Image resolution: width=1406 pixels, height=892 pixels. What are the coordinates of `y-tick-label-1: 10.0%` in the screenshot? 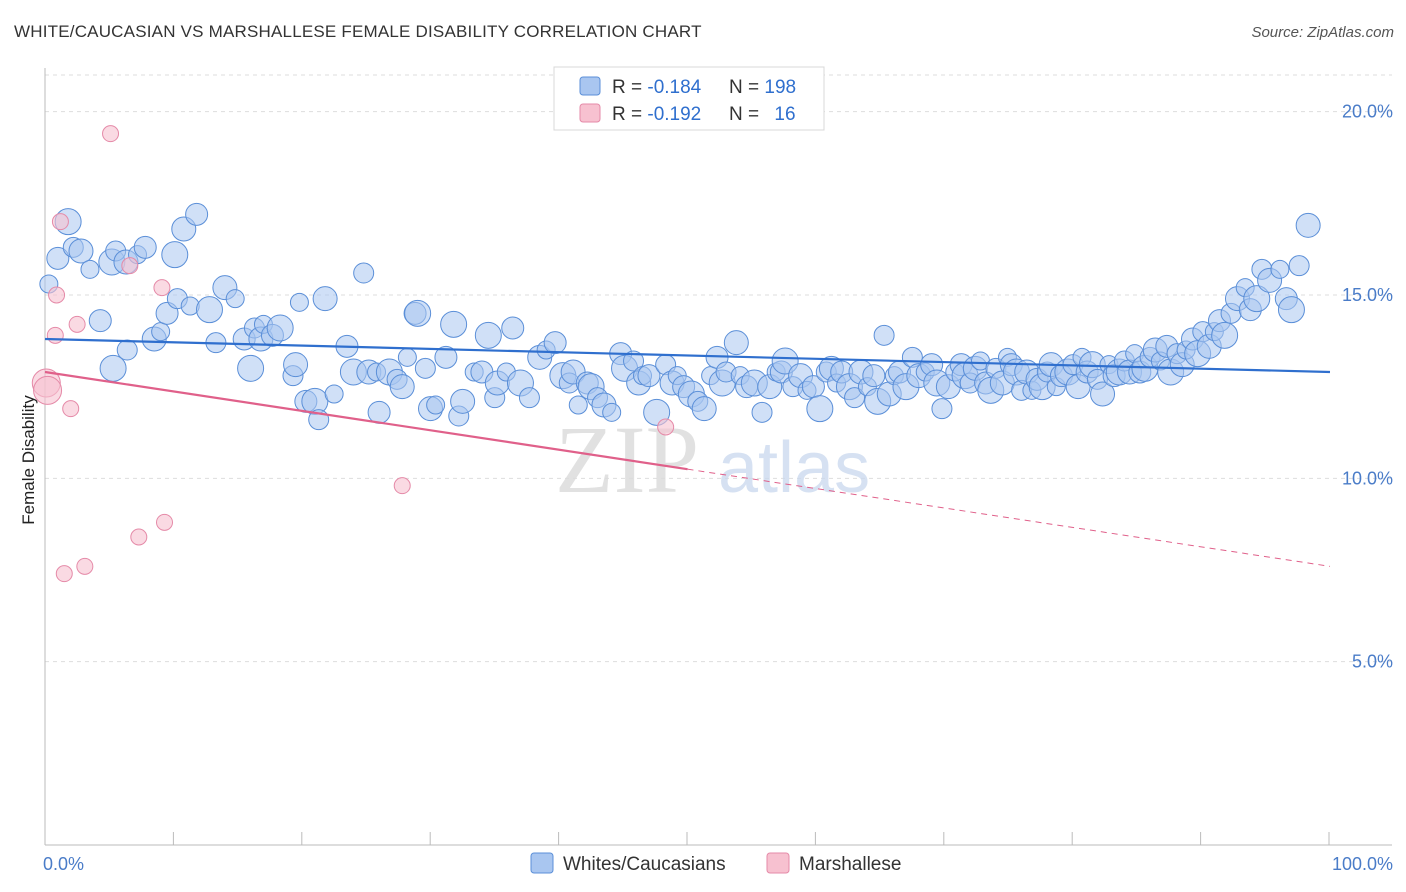 It's located at (1367, 478).